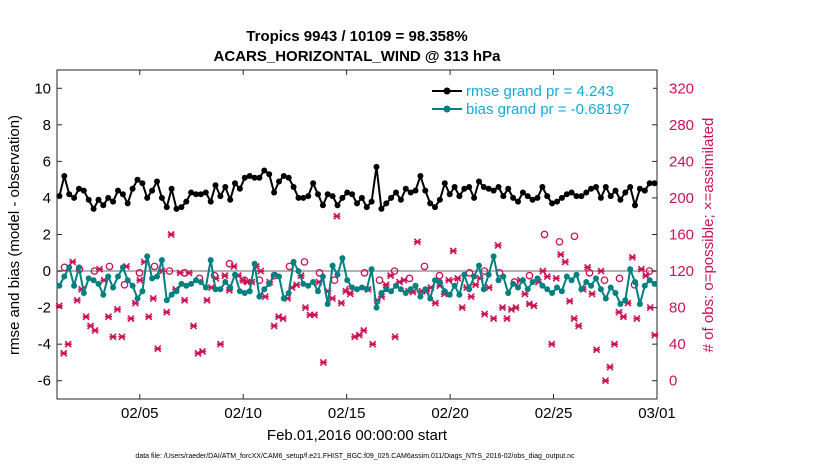 The image size is (830, 470). Describe the element at coordinates (541, 101) in the screenshot. I see `legend-box` at that location.